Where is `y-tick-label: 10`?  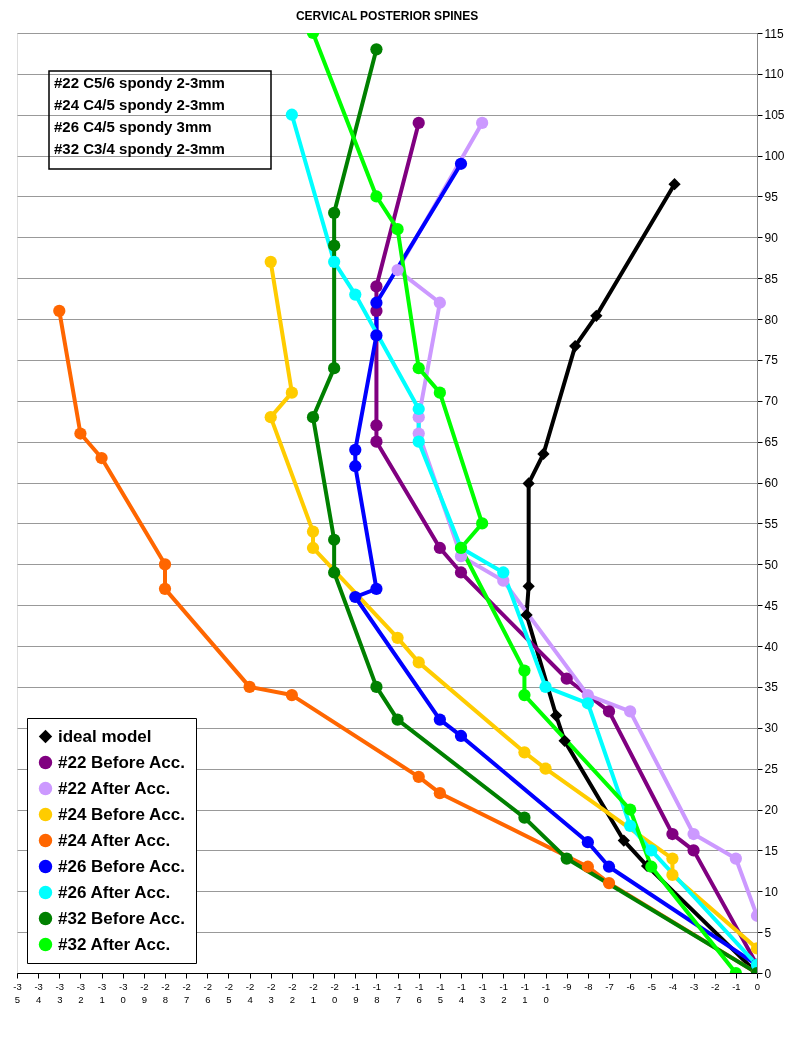
y-tick-label: 10 is located at coordinates (771, 891).